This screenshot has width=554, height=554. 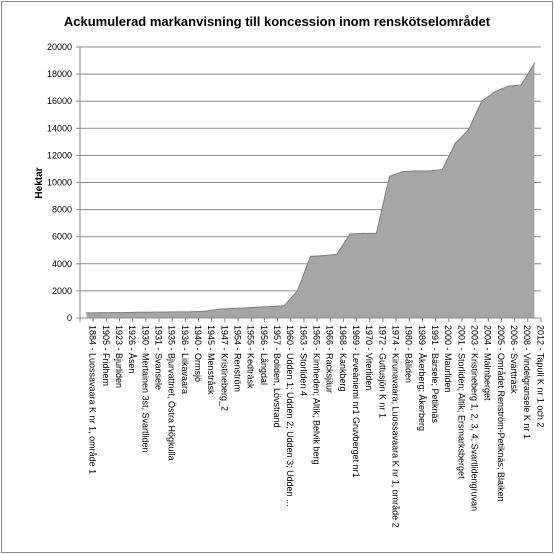 I want to click on x-tick-label: 1930 - Mertainen 3st, Svartliden, so click(x=145, y=389).